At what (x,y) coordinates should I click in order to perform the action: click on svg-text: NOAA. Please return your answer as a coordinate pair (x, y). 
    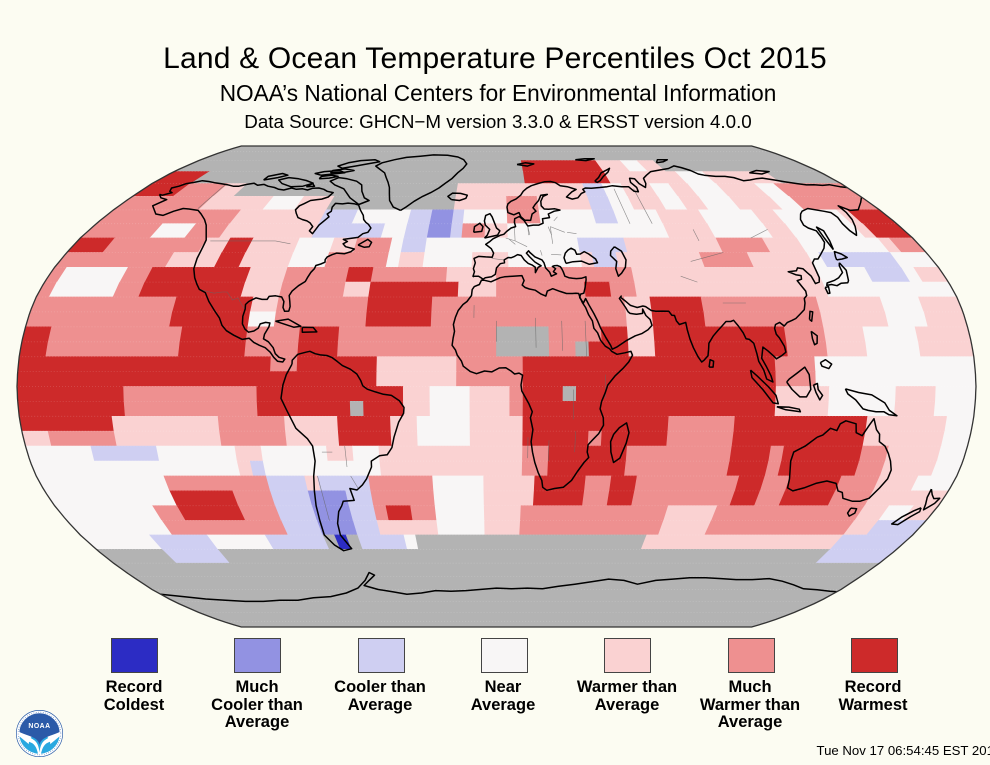
    Looking at the image, I should click on (39, 726).